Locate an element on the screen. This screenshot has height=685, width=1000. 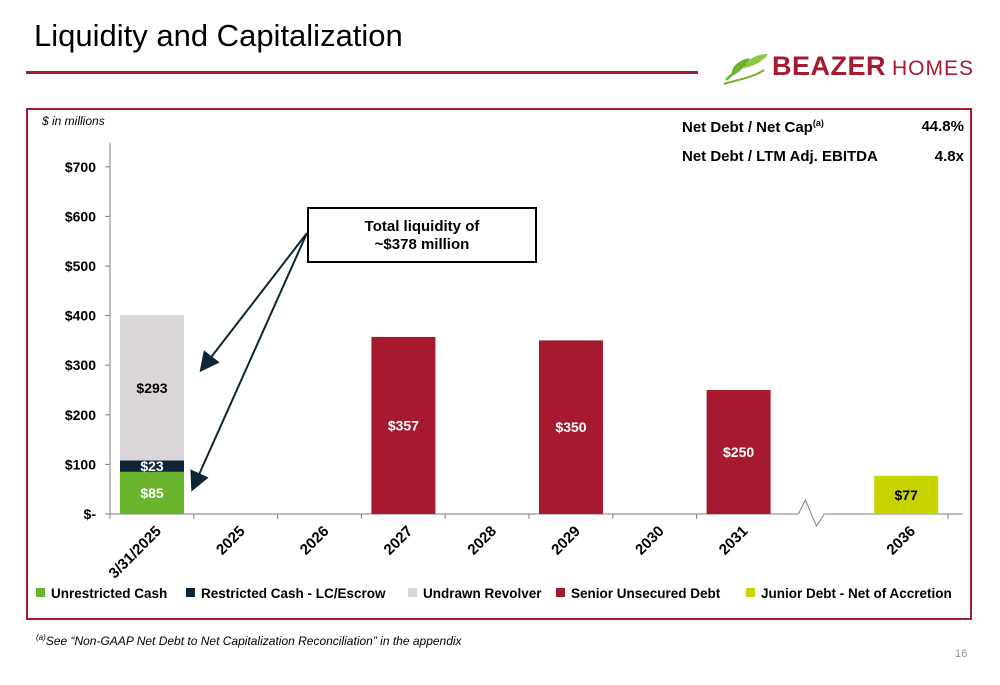
legend-item-restricted-cash: Restricted Cash - LC/Escrow is located at coordinates (286, 593).